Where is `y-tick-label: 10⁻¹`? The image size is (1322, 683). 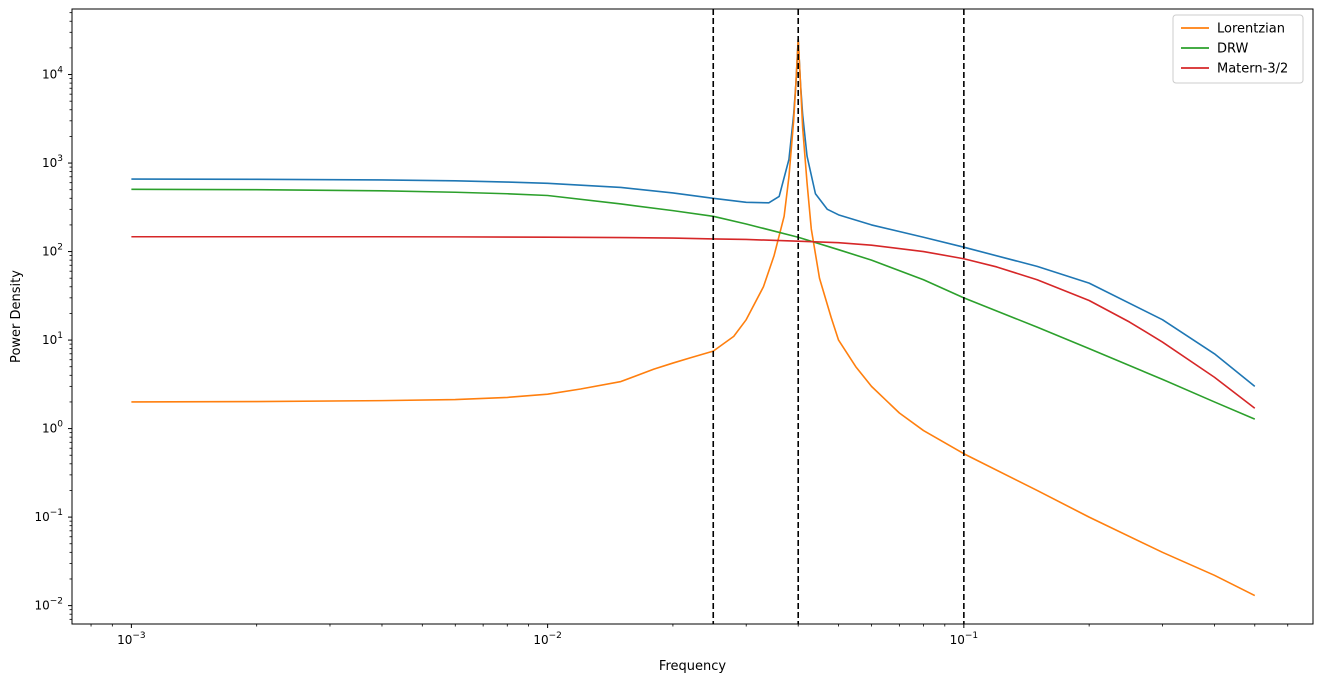 y-tick-label: 10⁻¹ is located at coordinates (48, 516).